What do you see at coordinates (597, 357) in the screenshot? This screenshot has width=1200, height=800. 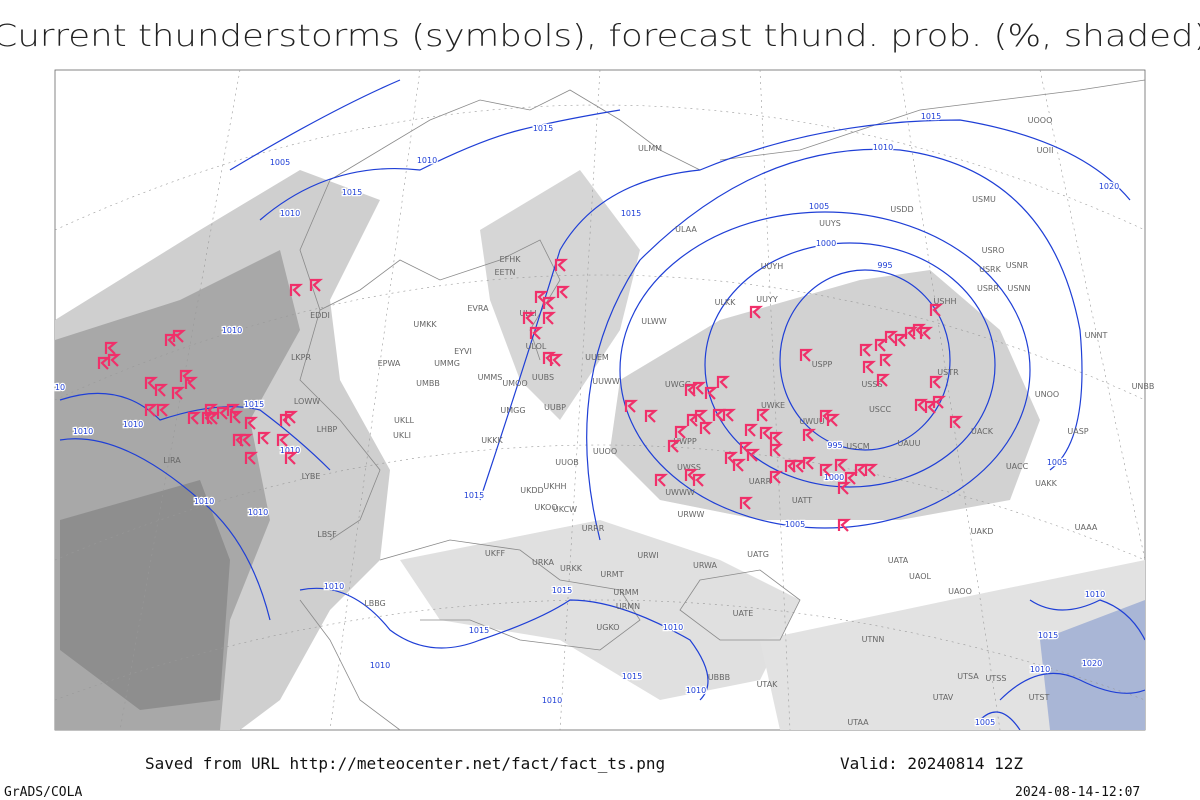 I see `station-label: UUEM` at bounding box center [597, 357].